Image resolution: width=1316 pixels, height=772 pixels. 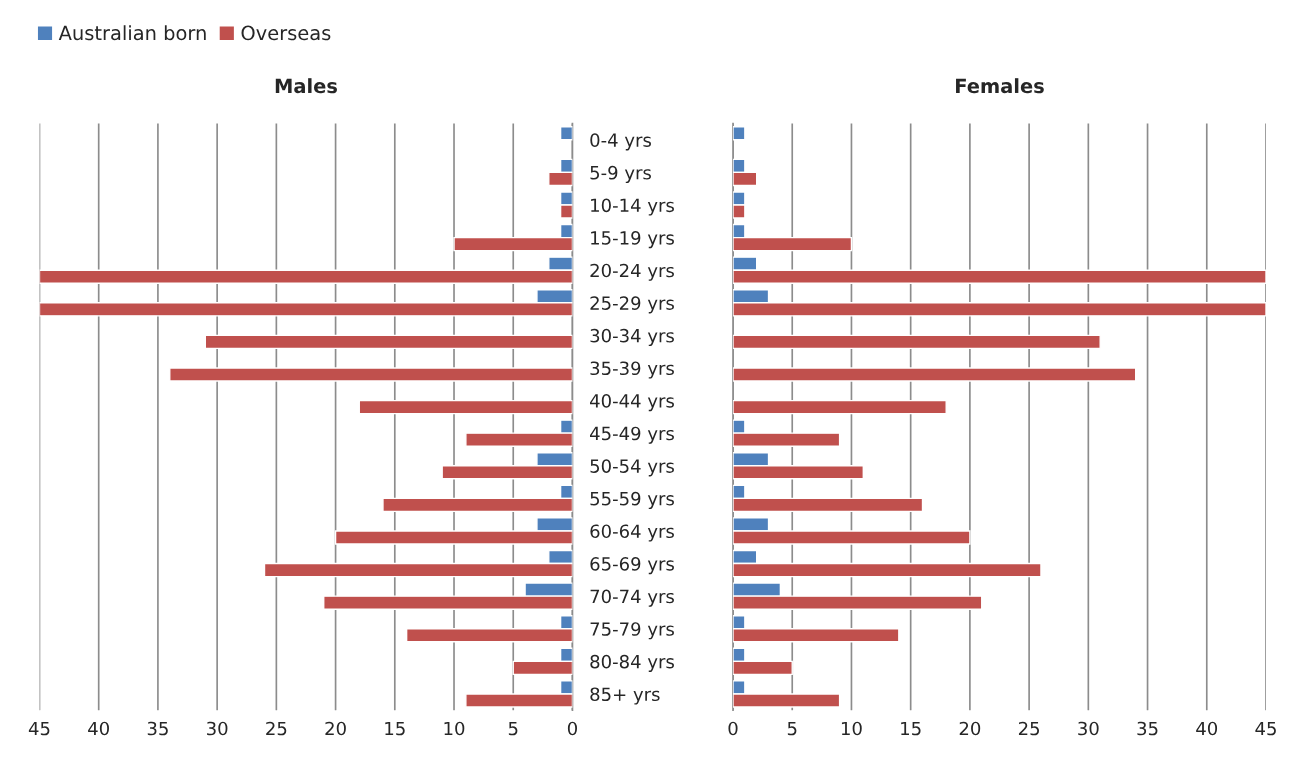 I want to click on y-tick-label: 40-44 yrs, so click(x=632, y=403).